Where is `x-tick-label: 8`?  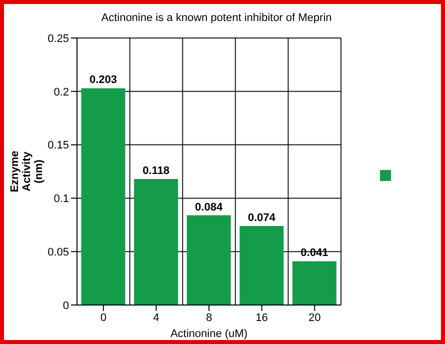
x-tick-label: 8 is located at coordinates (209, 318).